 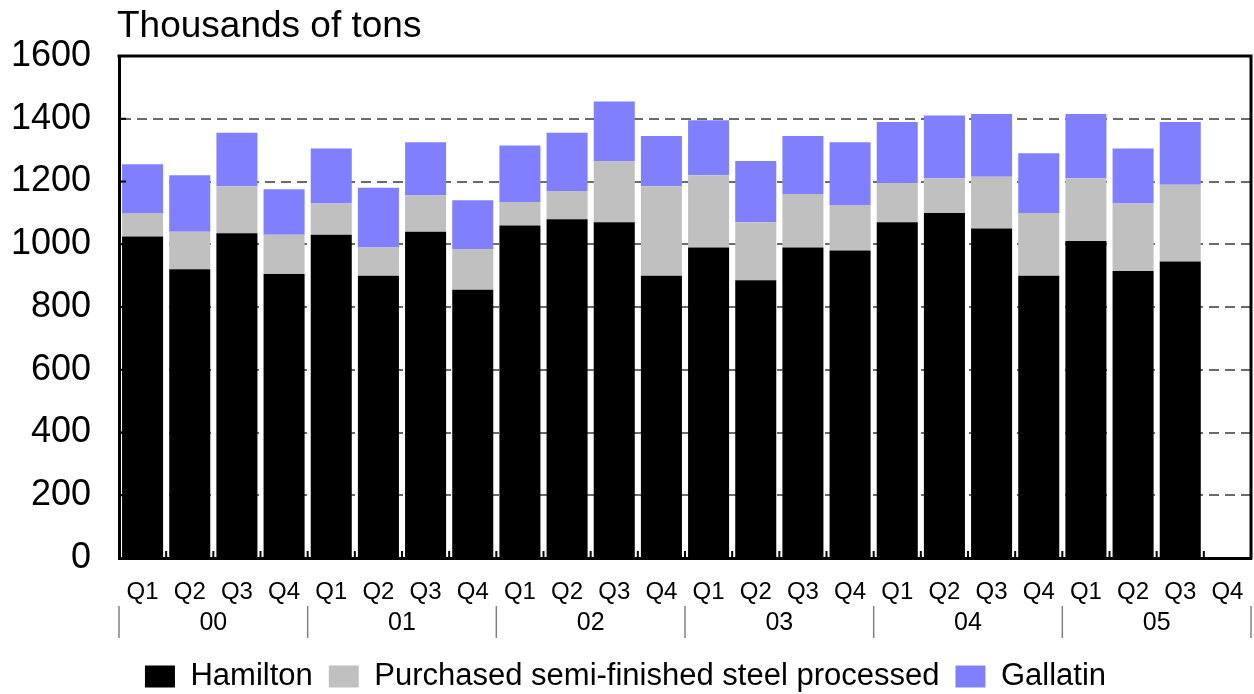 What do you see at coordinates (50, 116) in the screenshot?
I see `y-tick-label: 1400` at bounding box center [50, 116].